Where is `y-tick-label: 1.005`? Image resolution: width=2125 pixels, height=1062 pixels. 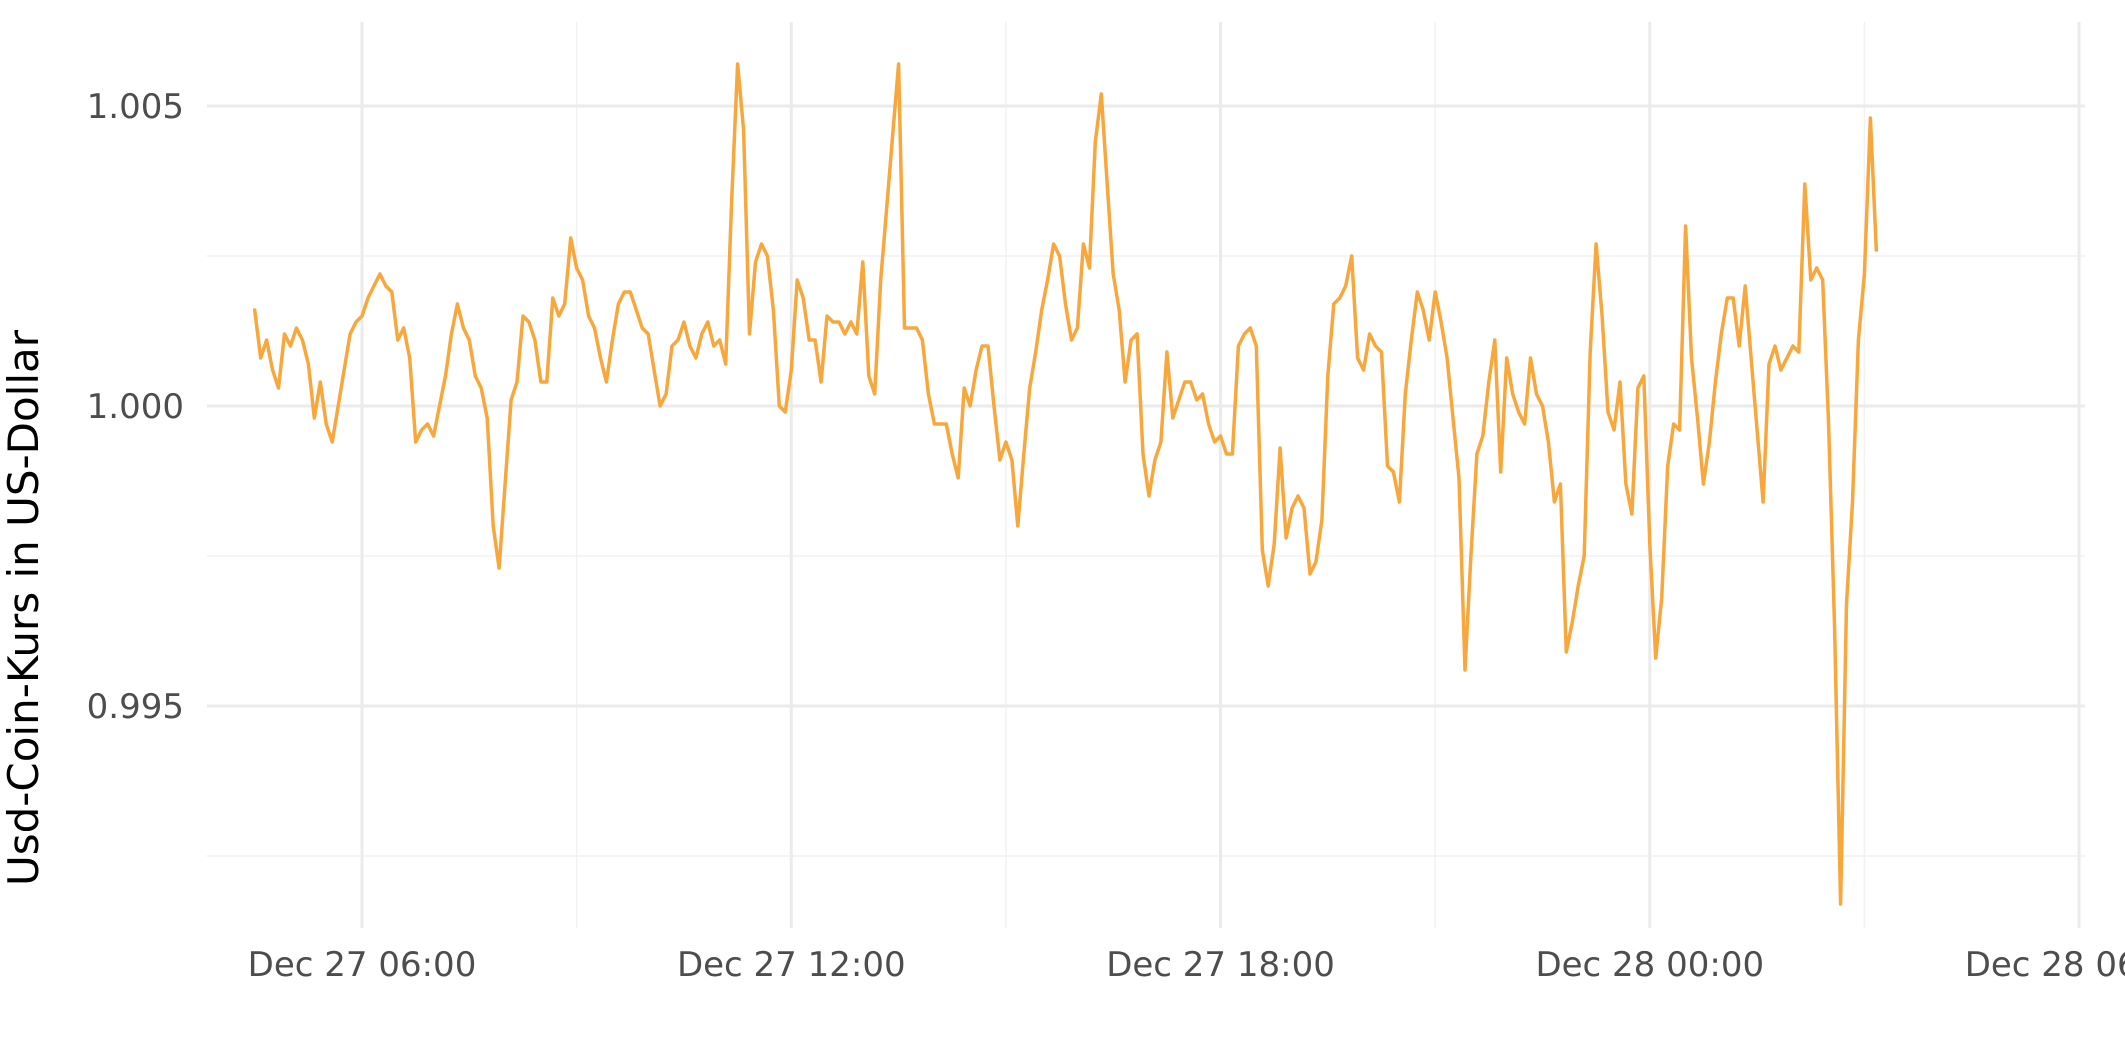 y-tick-label: 1.005 is located at coordinates (135, 107).